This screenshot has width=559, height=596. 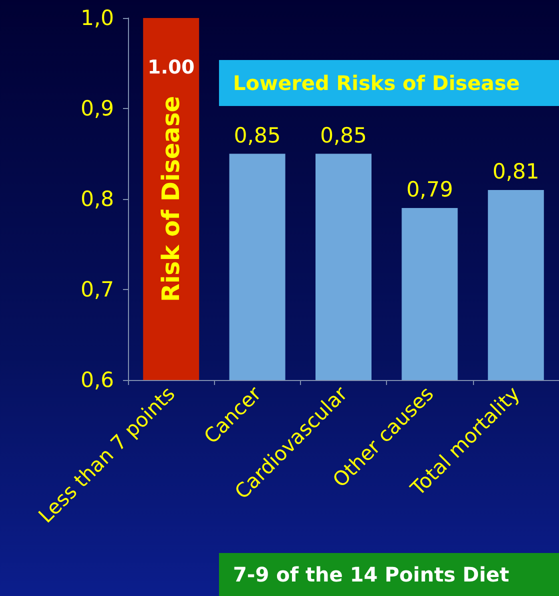 I want to click on y-tick-label: 0,6, so click(x=97, y=380).